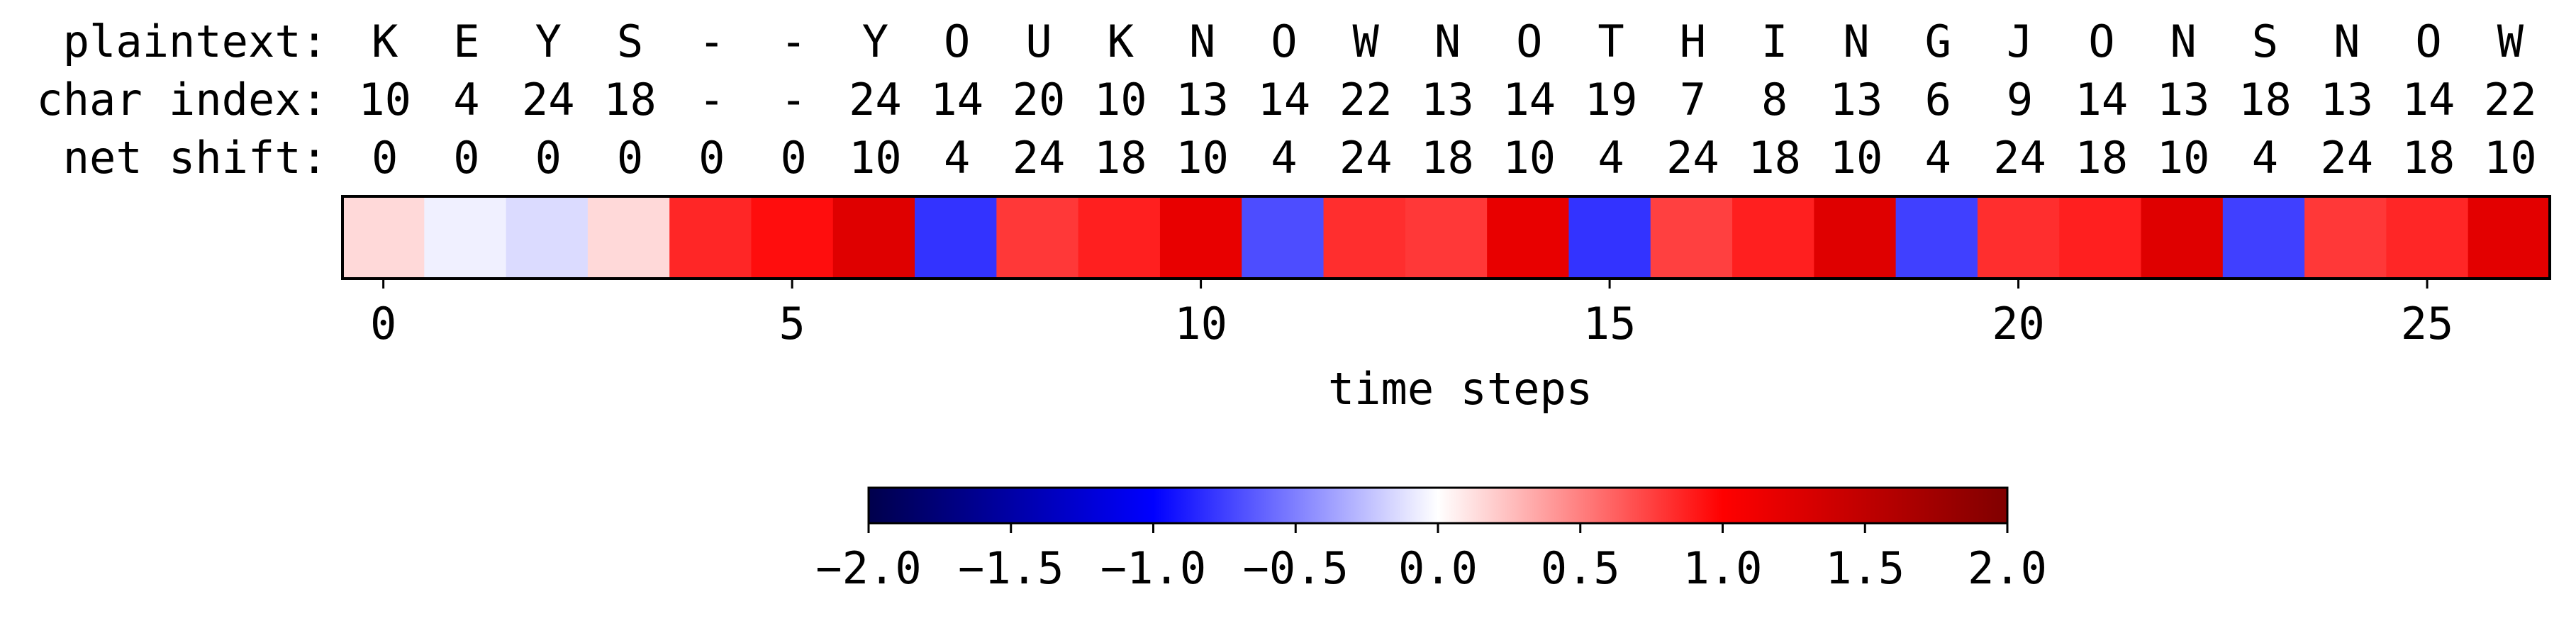  Describe the element at coordinates (2018, 323) in the screenshot. I see `x-tick-label: 20` at that location.